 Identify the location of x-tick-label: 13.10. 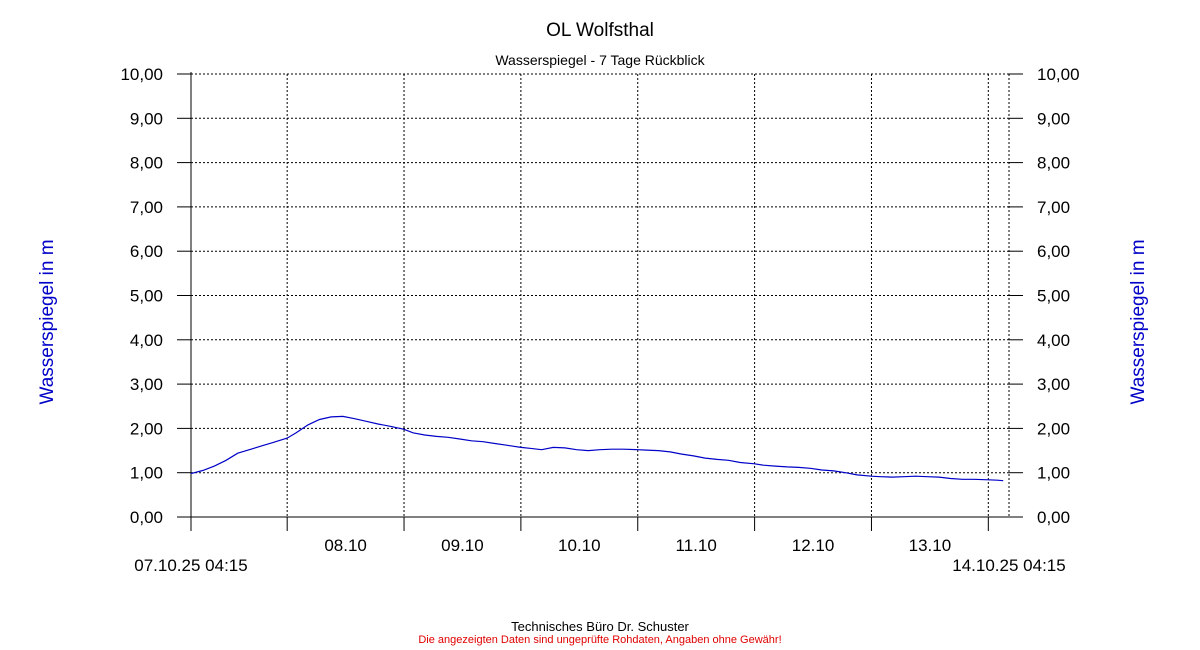
(930, 545).